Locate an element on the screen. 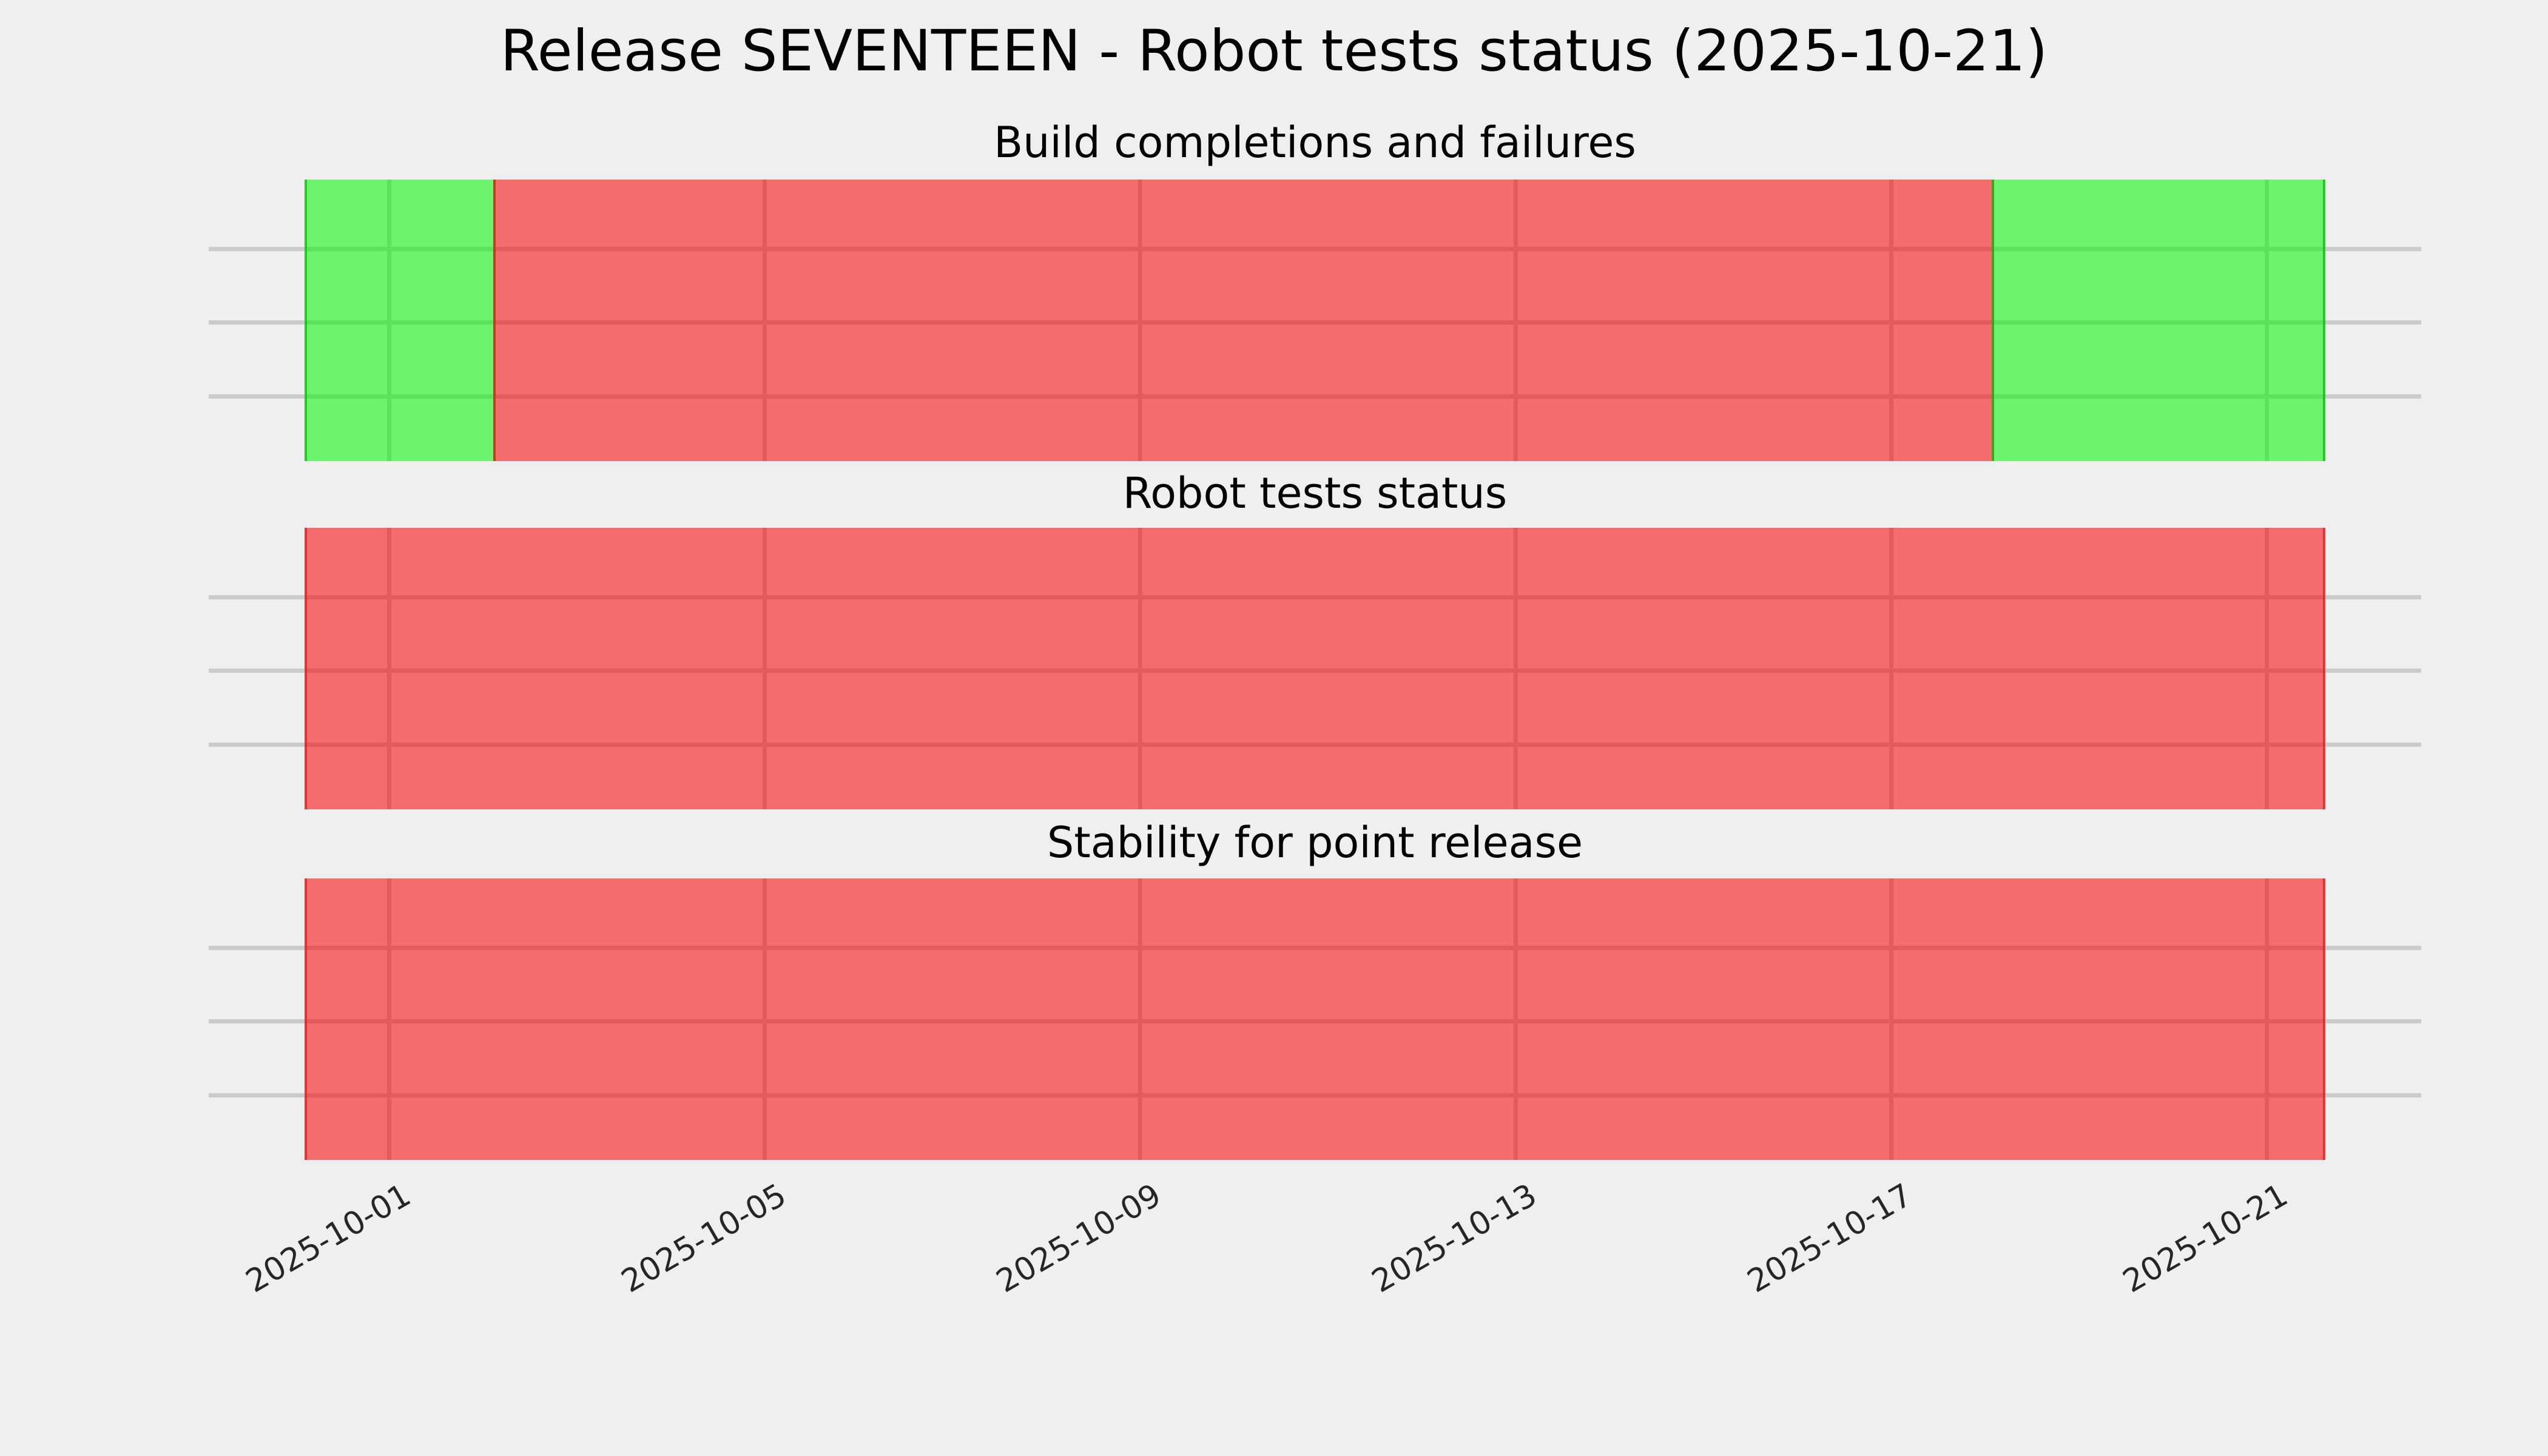 The width and height of the screenshot is (2548, 1456). status-segment-fail is located at coordinates (1243, 320).